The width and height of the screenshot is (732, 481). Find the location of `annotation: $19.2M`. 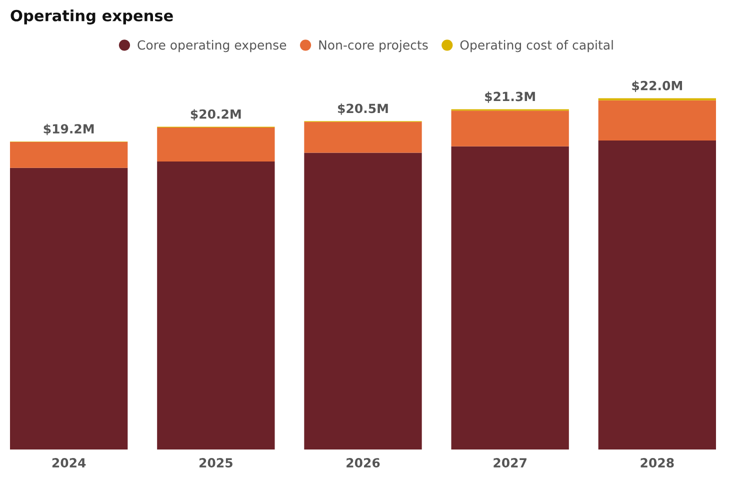

annotation: $19.2M is located at coordinates (69, 130).